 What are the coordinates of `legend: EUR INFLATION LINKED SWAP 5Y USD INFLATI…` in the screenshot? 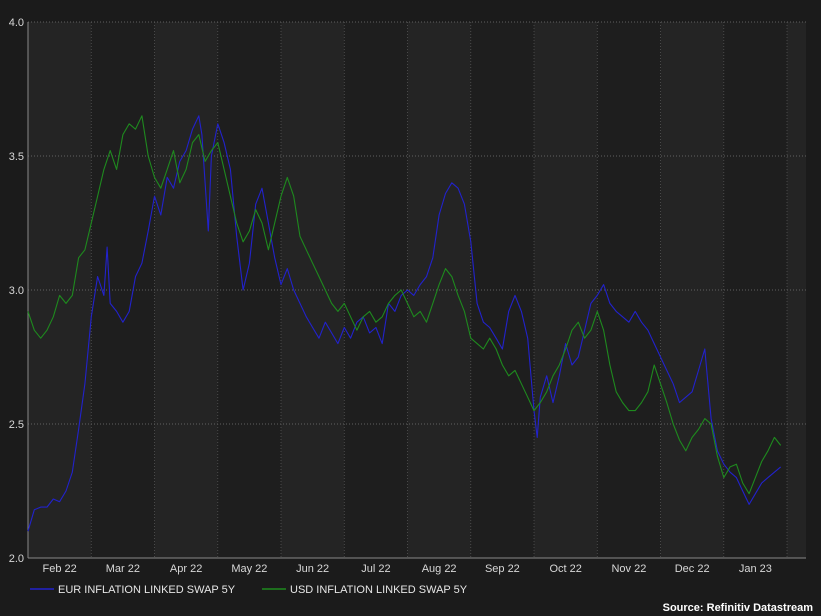 It's located at (249, 590).